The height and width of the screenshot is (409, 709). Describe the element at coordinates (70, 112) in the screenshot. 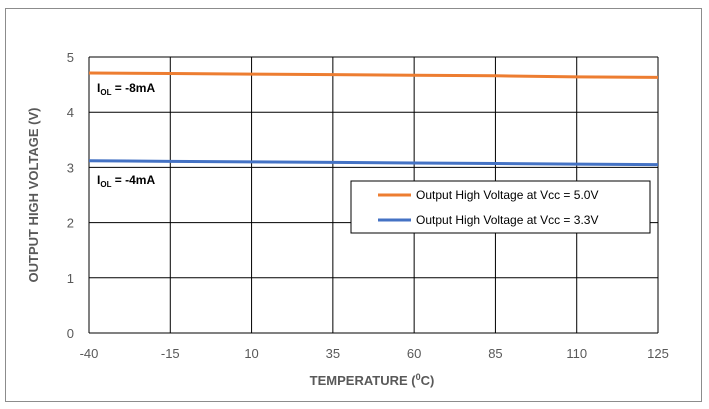

I see `y-tick-label: 4` at that location.